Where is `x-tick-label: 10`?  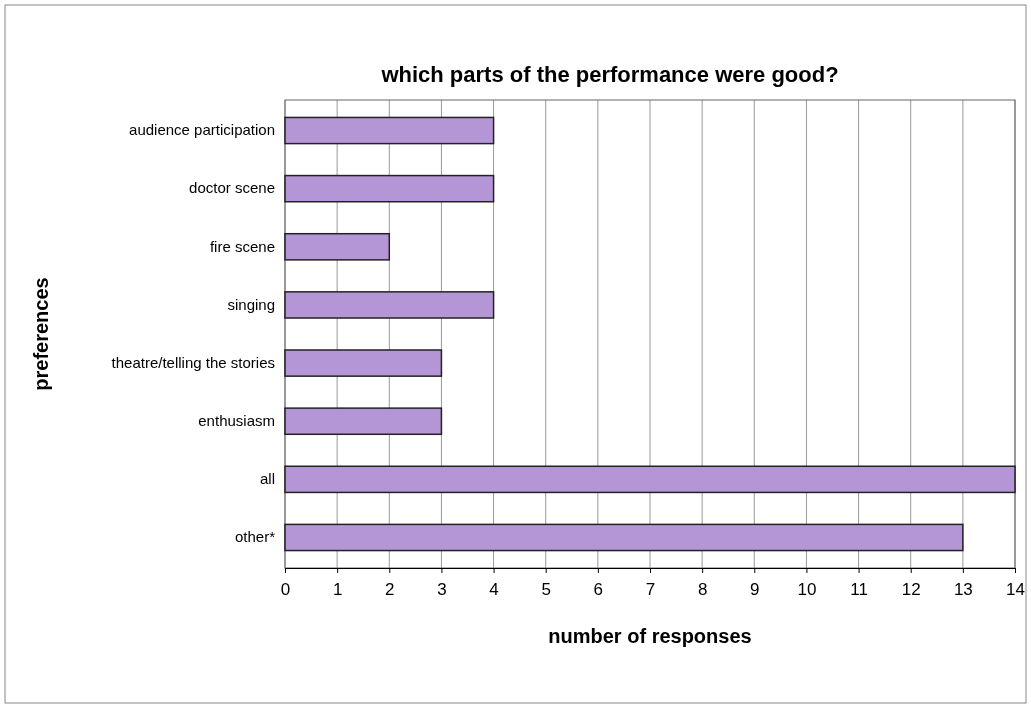
x-tick-label: 10 is located at coordinates (807, 589).